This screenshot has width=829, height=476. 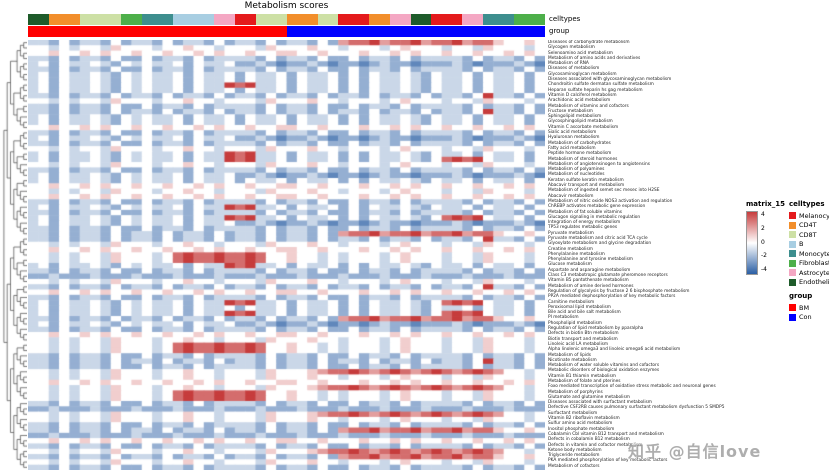 I want to click on group-legend-item: Con, so click(x=800, y=318).